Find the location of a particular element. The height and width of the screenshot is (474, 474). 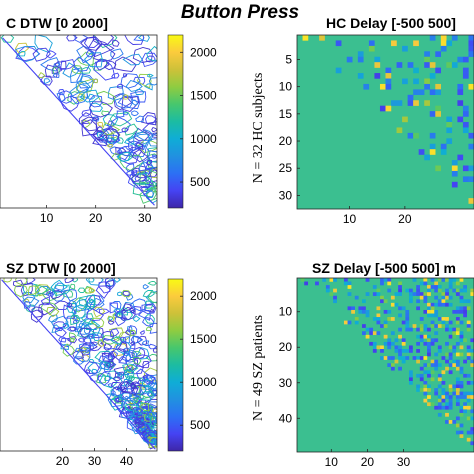

hc-delay-ytick-label: 15 is located at coordinates (286, 114).